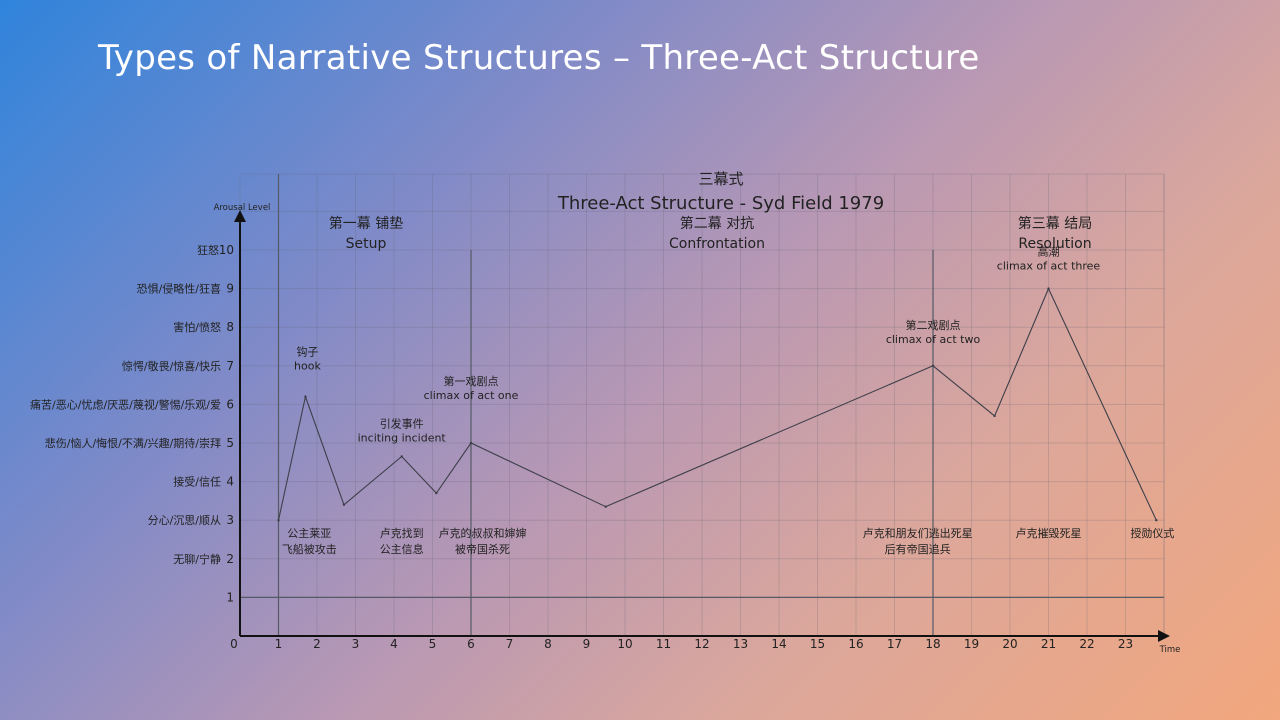 The image size is (1280, 720). Describe the element at coordinates (230, 597) in the screenshot. I see `y-tick-label: 1` at that location.